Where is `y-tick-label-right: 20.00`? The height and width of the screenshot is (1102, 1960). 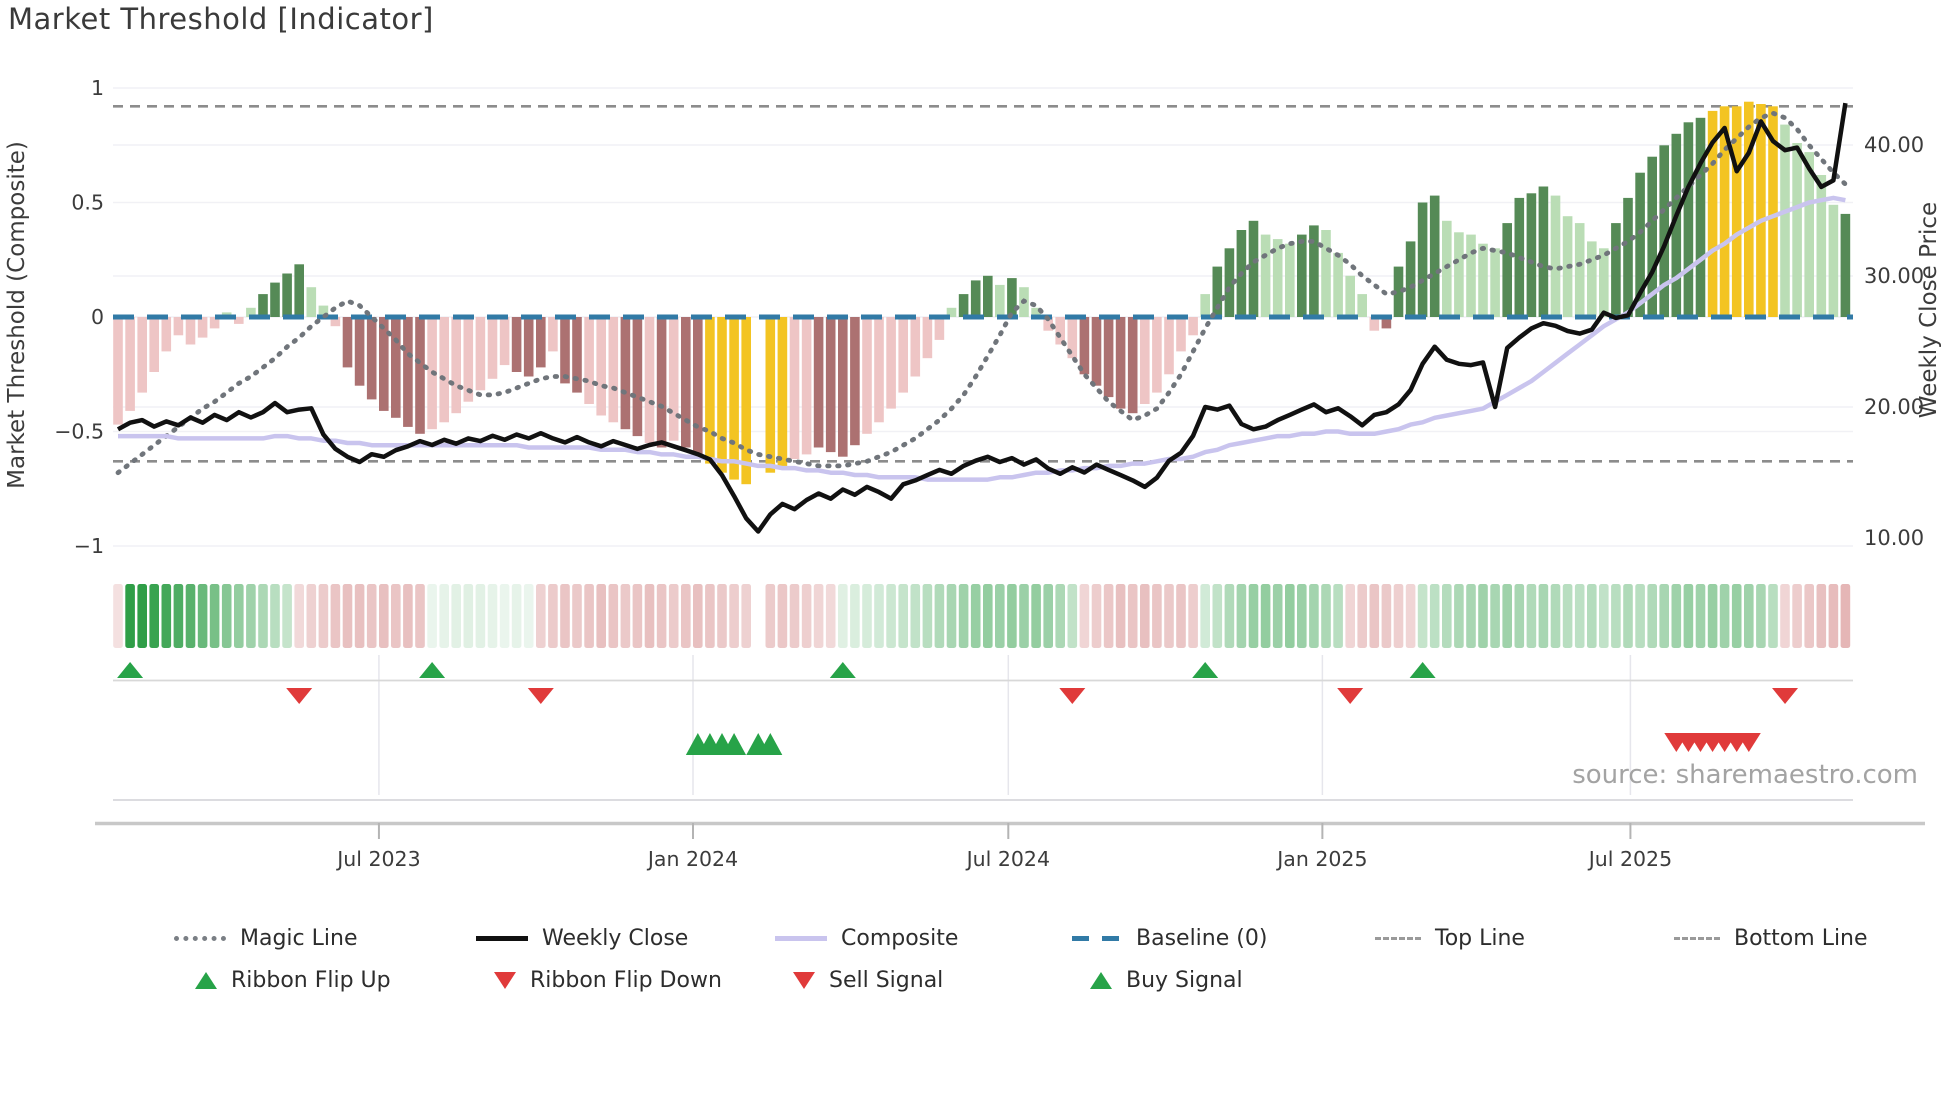
y-tick-label-right: 20.00 is located at coordinates (1894, 407).